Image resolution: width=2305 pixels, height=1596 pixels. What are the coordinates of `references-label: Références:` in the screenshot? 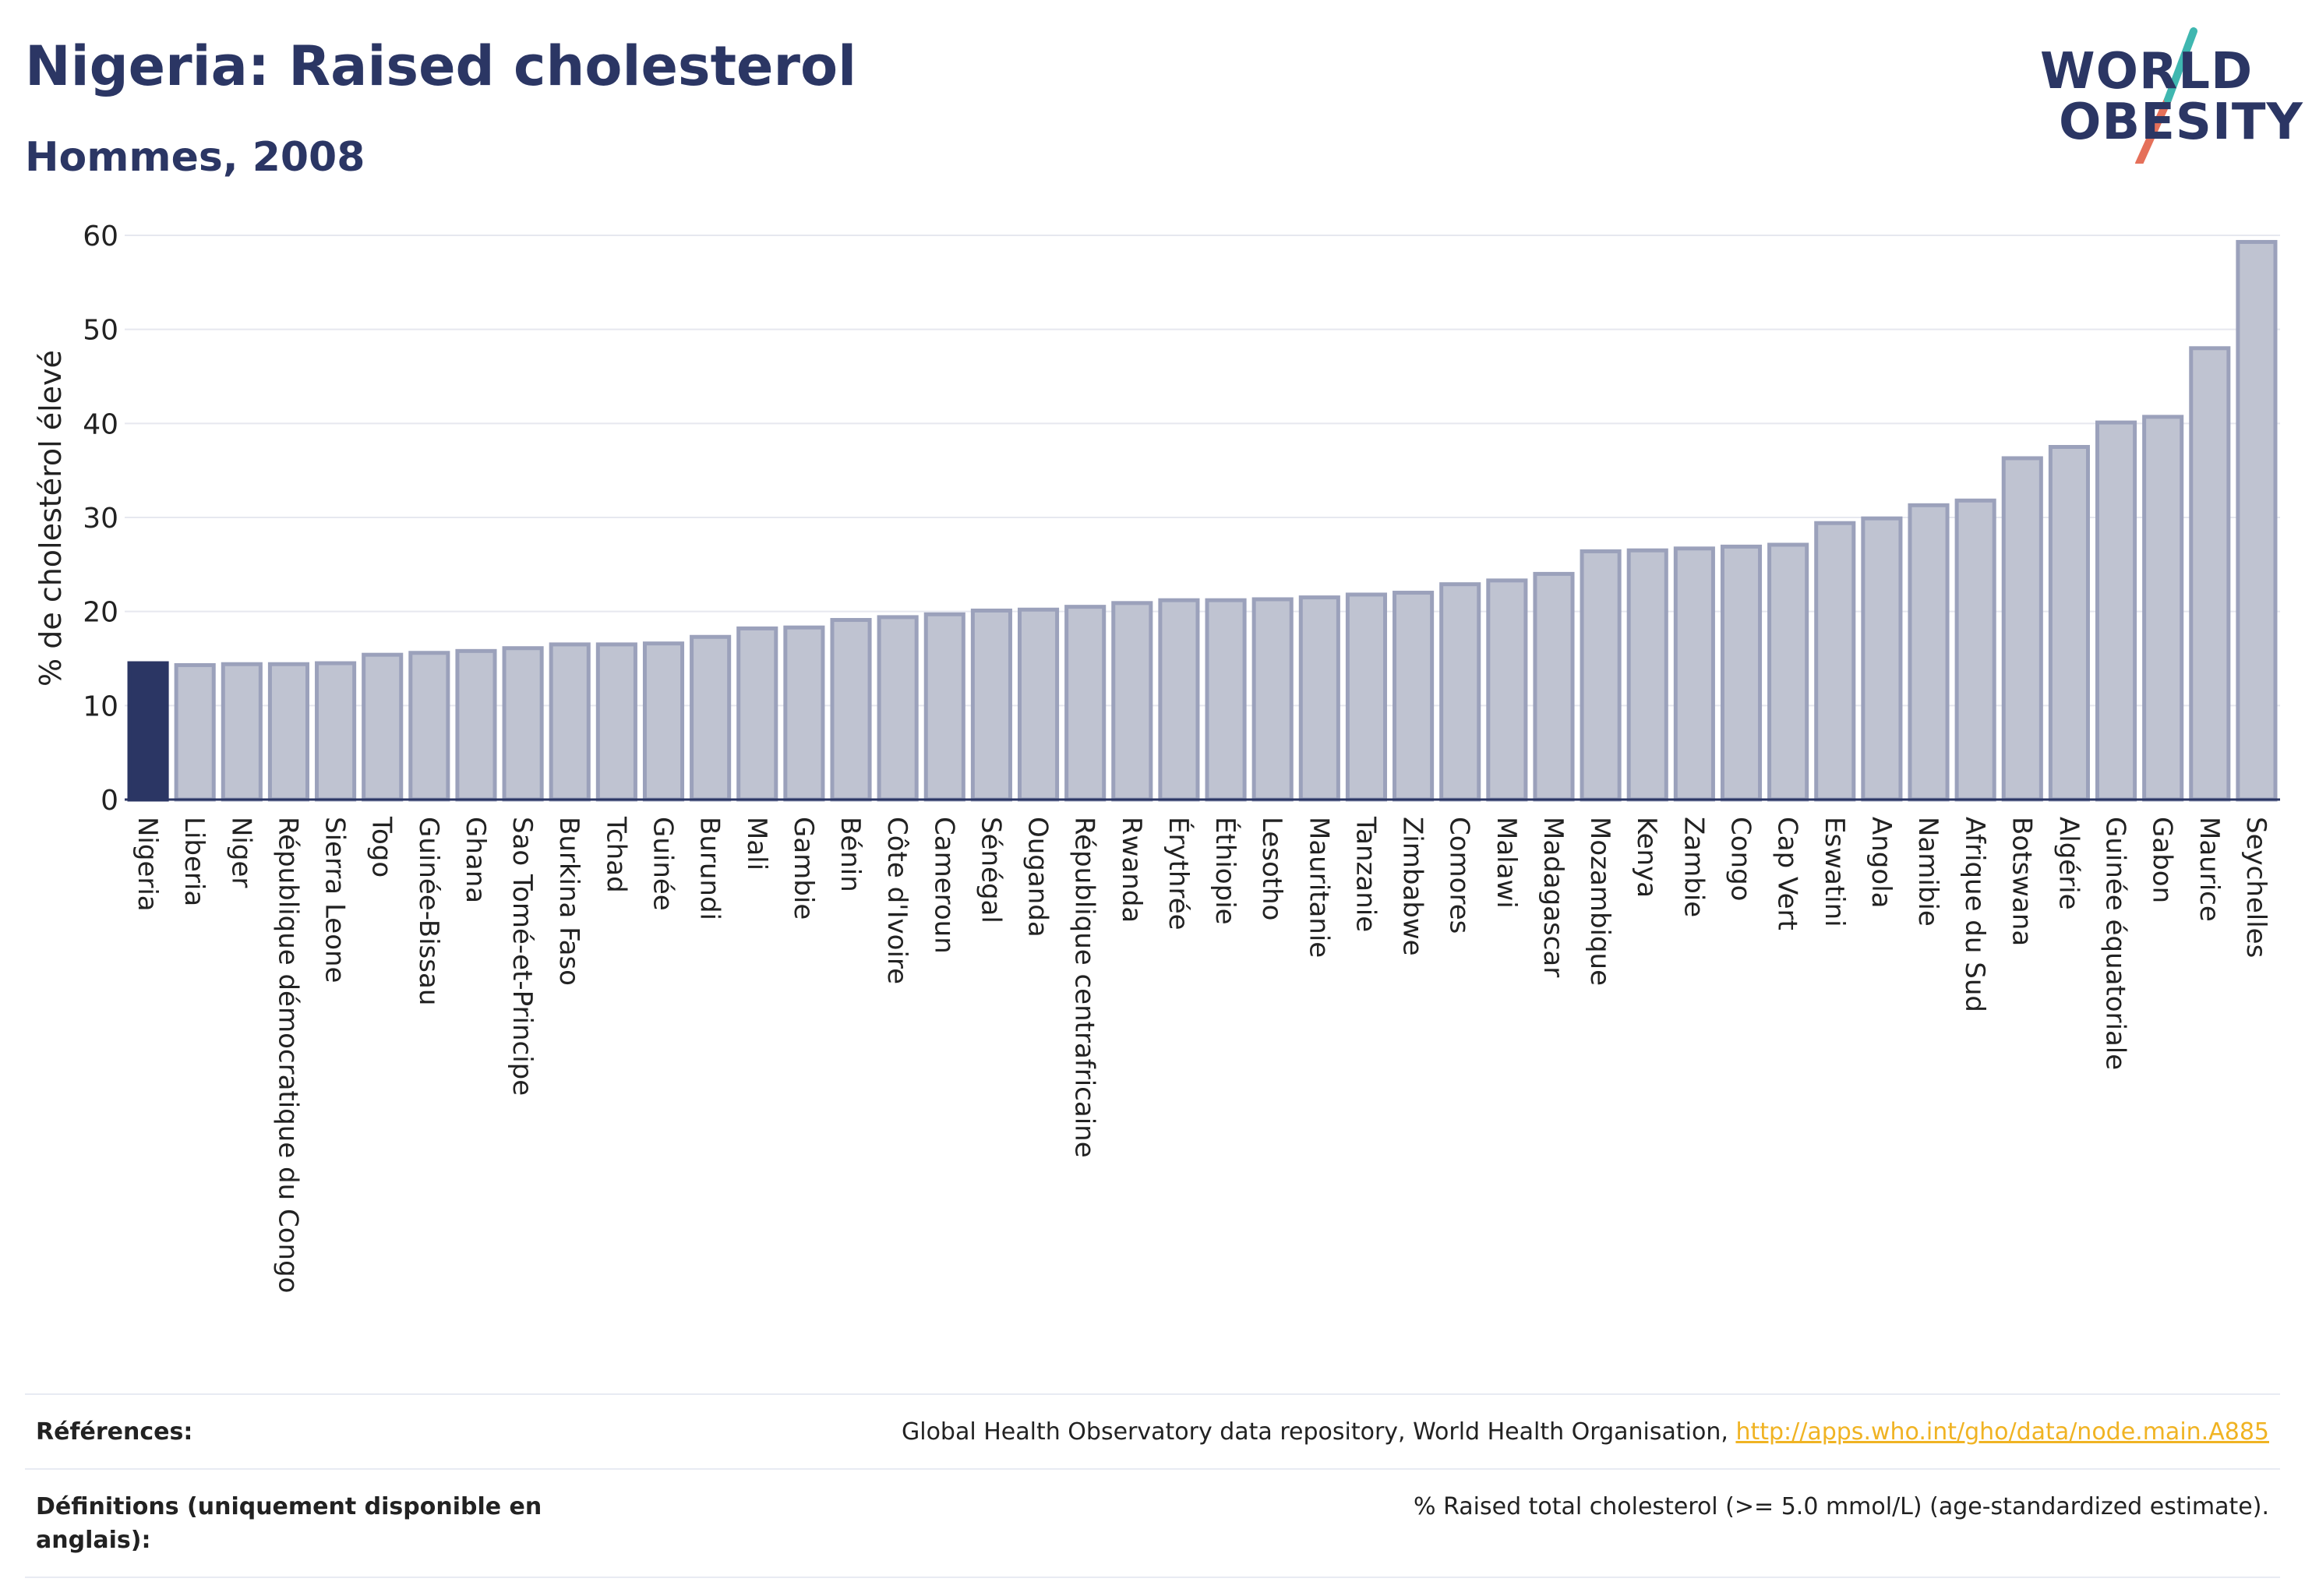 It's located at (114, 1432).